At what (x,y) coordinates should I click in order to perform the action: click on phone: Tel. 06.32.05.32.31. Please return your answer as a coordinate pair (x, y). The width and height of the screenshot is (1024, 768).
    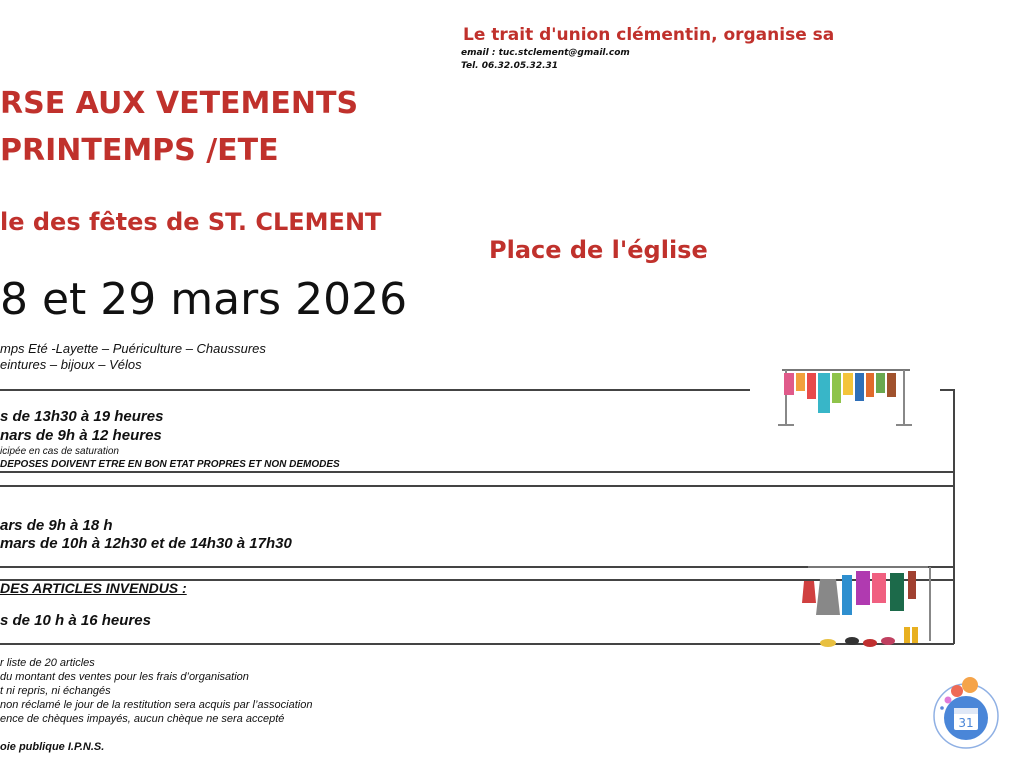
    Looking at the image, I should click on (510, 66).